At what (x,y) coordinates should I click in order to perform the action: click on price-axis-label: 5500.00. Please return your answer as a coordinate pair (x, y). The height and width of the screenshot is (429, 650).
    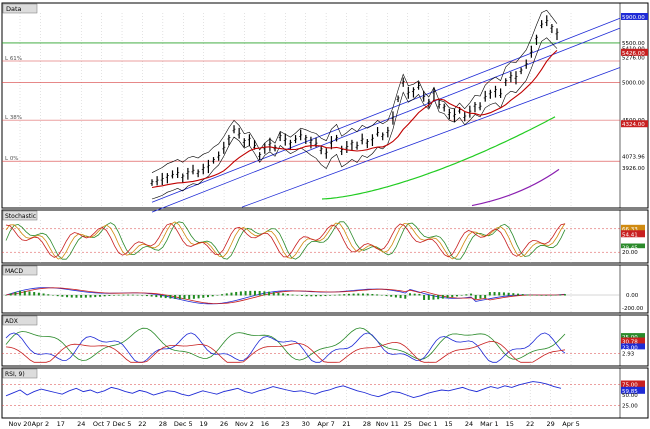
    Looking at the image, I should click on (633, 44).